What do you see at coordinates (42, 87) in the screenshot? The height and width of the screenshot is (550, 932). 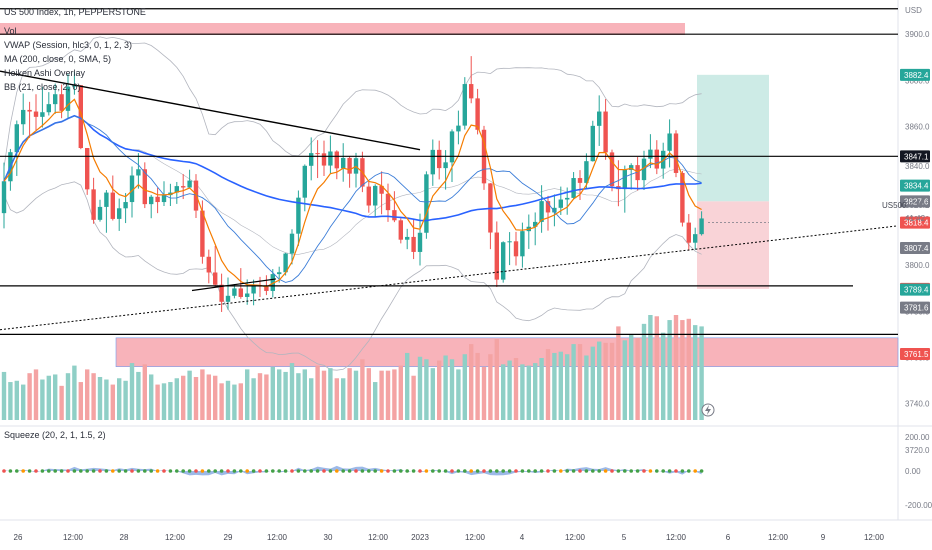 I see `legend-bb: BB (21, close, 2, 0)` at bounding box center [42, 87].